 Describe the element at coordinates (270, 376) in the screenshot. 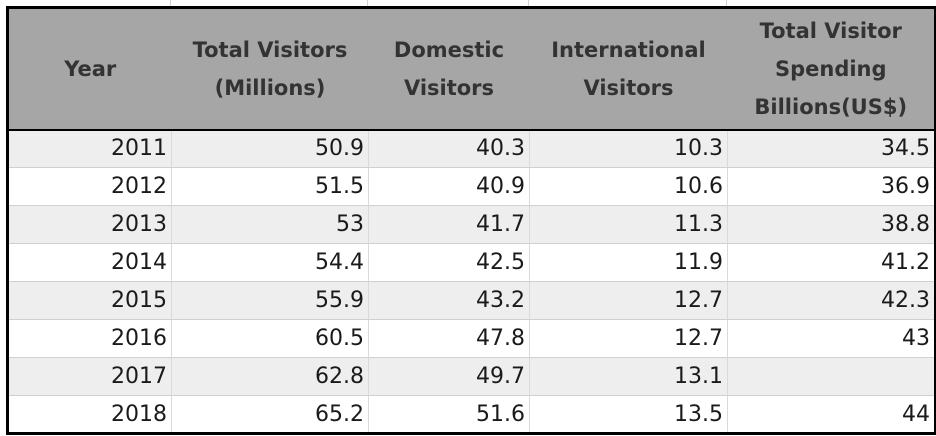

I see `table-cell: 62.8` at that location.